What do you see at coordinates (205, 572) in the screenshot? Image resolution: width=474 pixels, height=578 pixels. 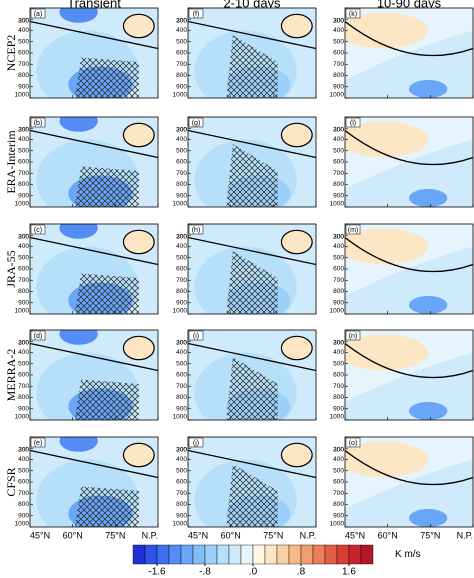 I see `colorbar-label: -.8` at bounding box center [205, 572].